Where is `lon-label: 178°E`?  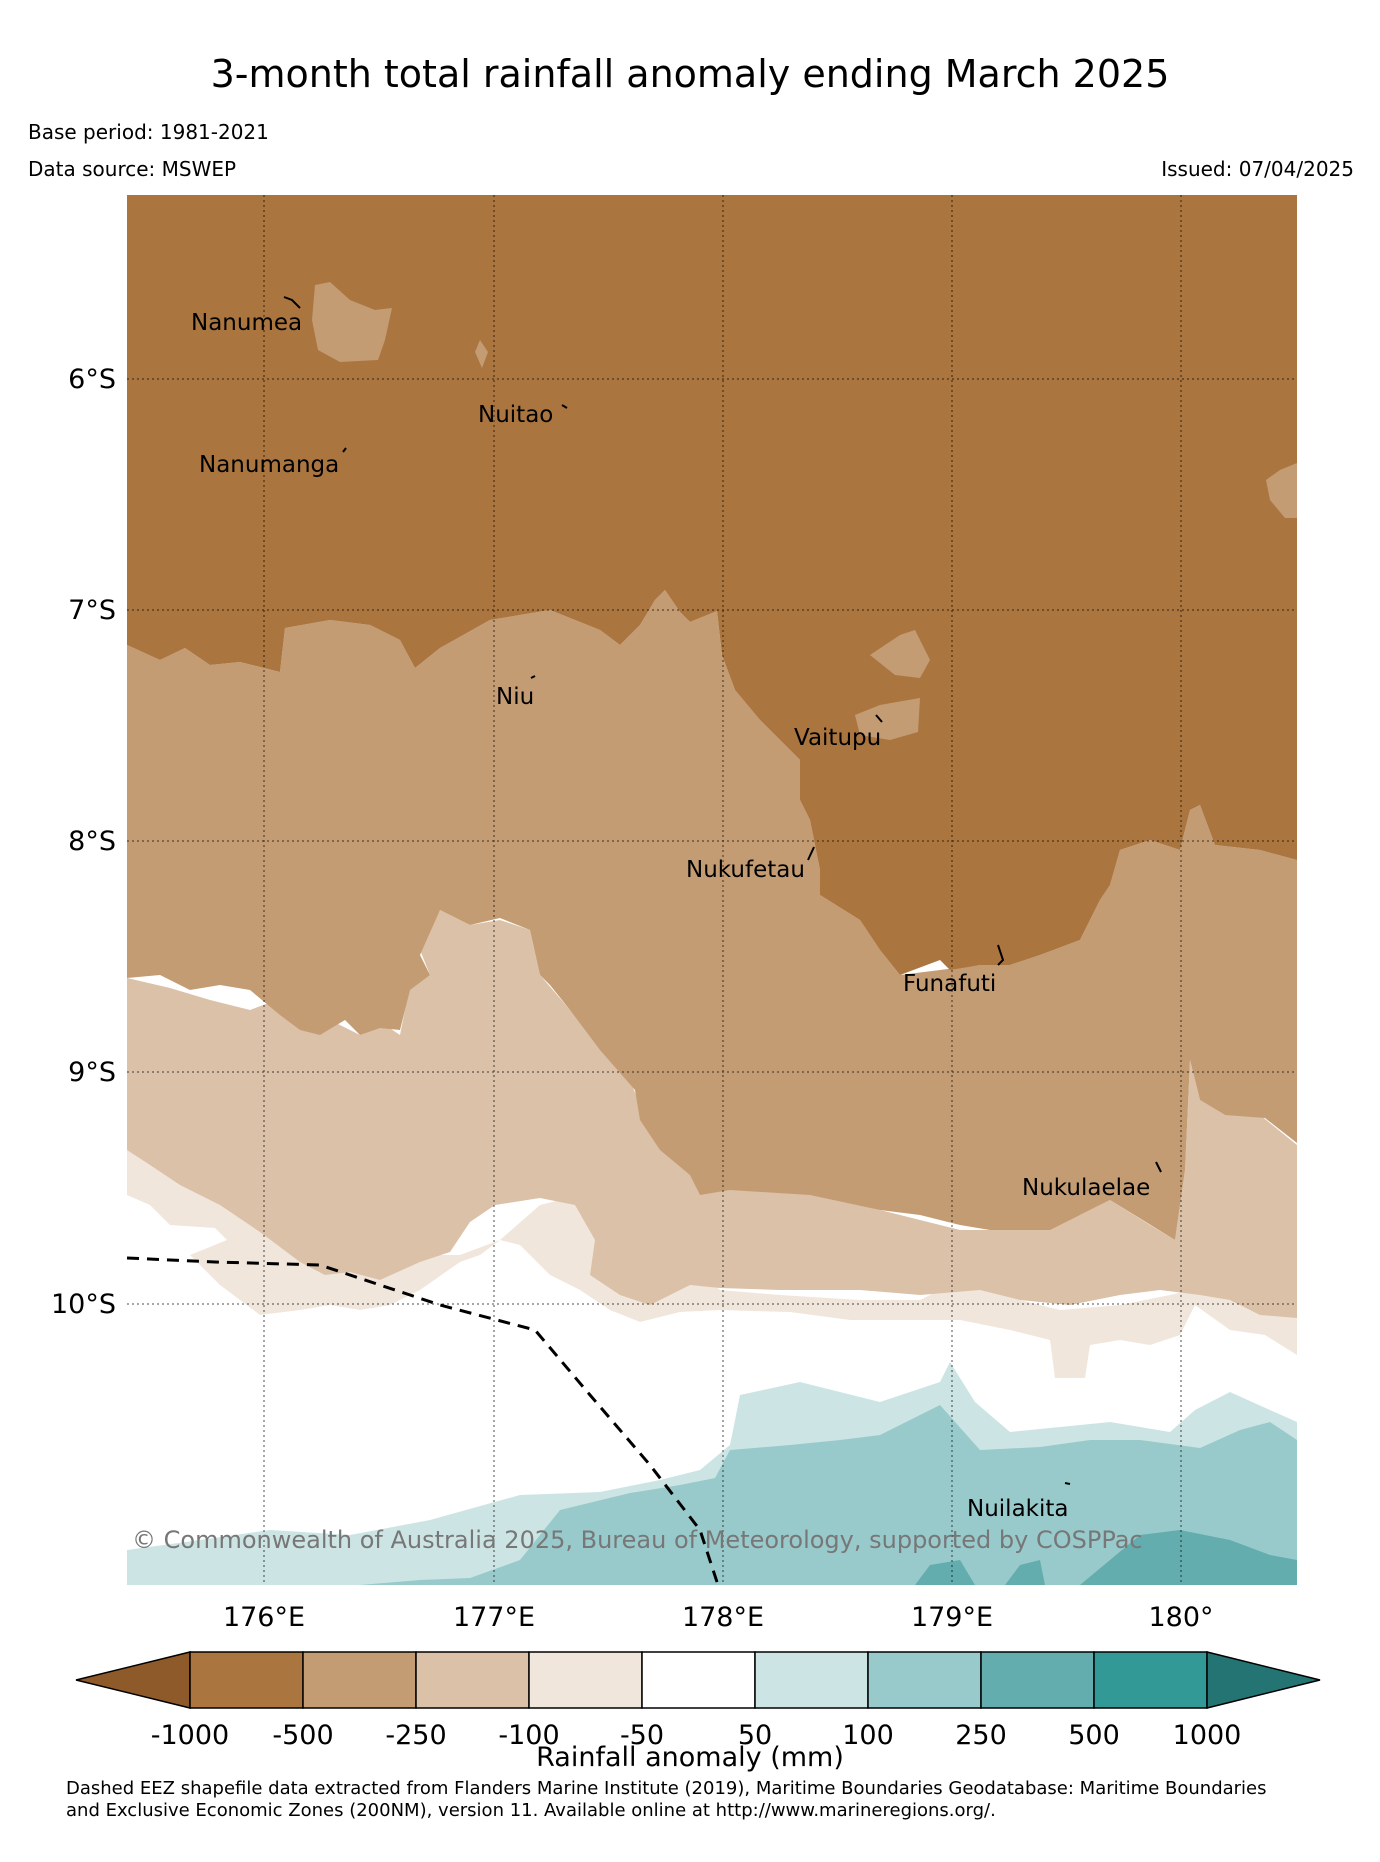 lon-label: 178°E is located at coordinates (723, 1617).